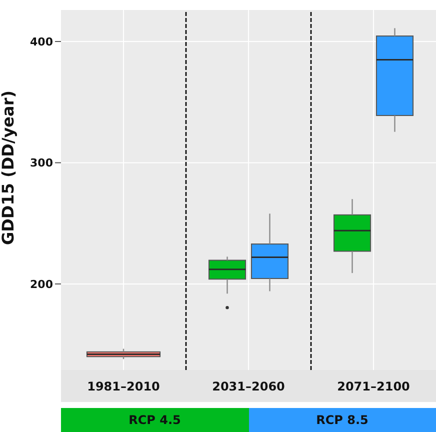 The image size is (436, 432). Describe the element at coordinates (154, 420) in the screenshot. I see `text: RCP 4.5` at that location.